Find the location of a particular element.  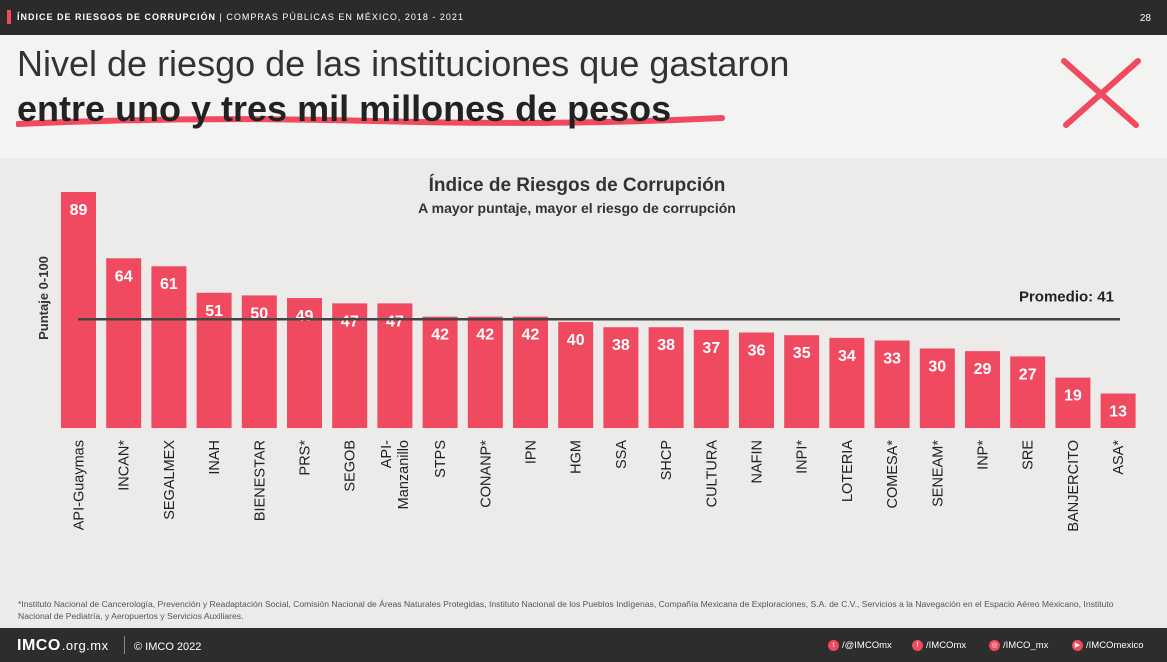

copyright: © IMCO 2022 is located at coordinates (168, 647).